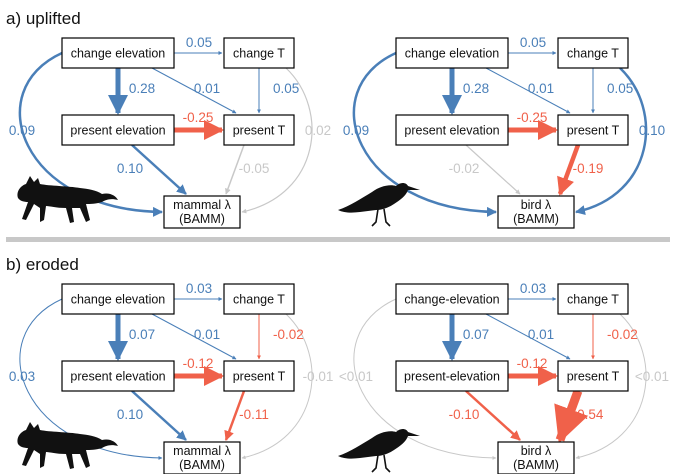 The height and width of the screenshot is (474, 676). I want to click on p2-bird-edge-change-elev-to-present-elev-label: 0.07, so click(476, 334).